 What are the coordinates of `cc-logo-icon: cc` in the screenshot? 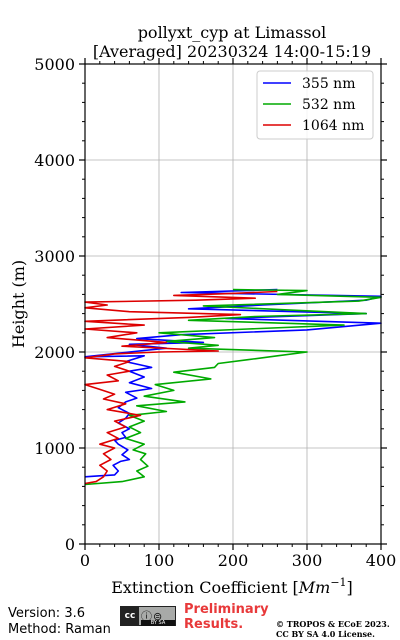 It's located at (130, 616).